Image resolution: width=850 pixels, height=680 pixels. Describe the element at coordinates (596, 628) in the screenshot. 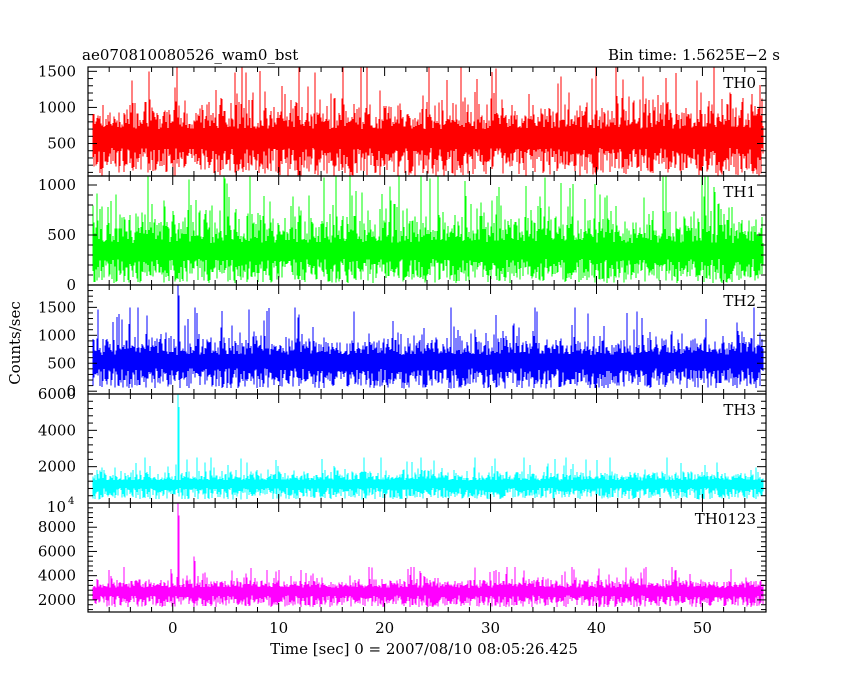

I see `x-tick-label: 40` at that location.